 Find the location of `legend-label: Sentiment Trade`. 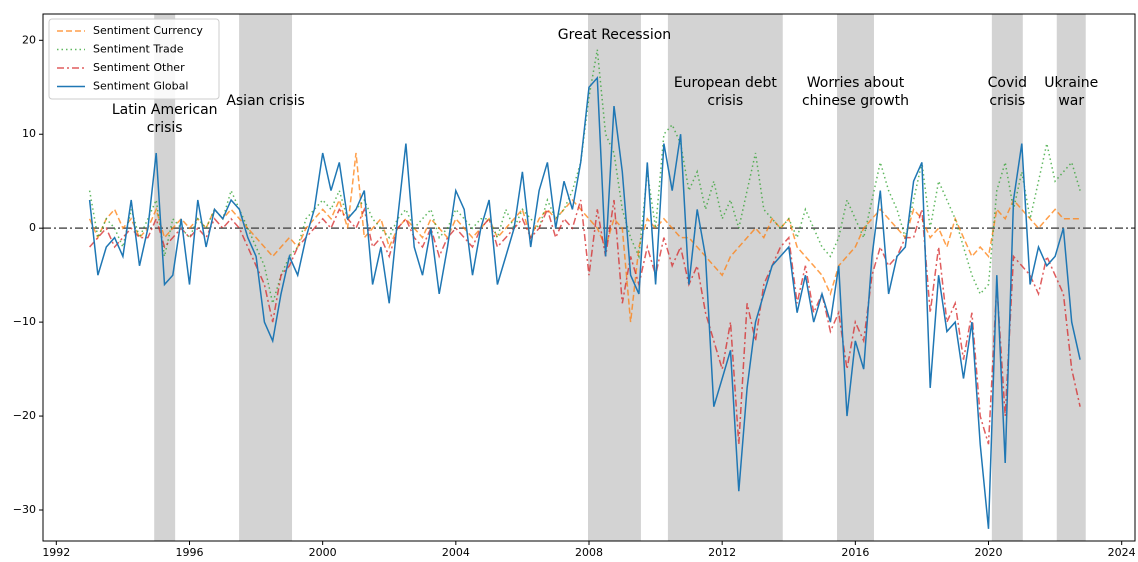

legend-label: Sentiment Trade is located at coordinates (138, 49).